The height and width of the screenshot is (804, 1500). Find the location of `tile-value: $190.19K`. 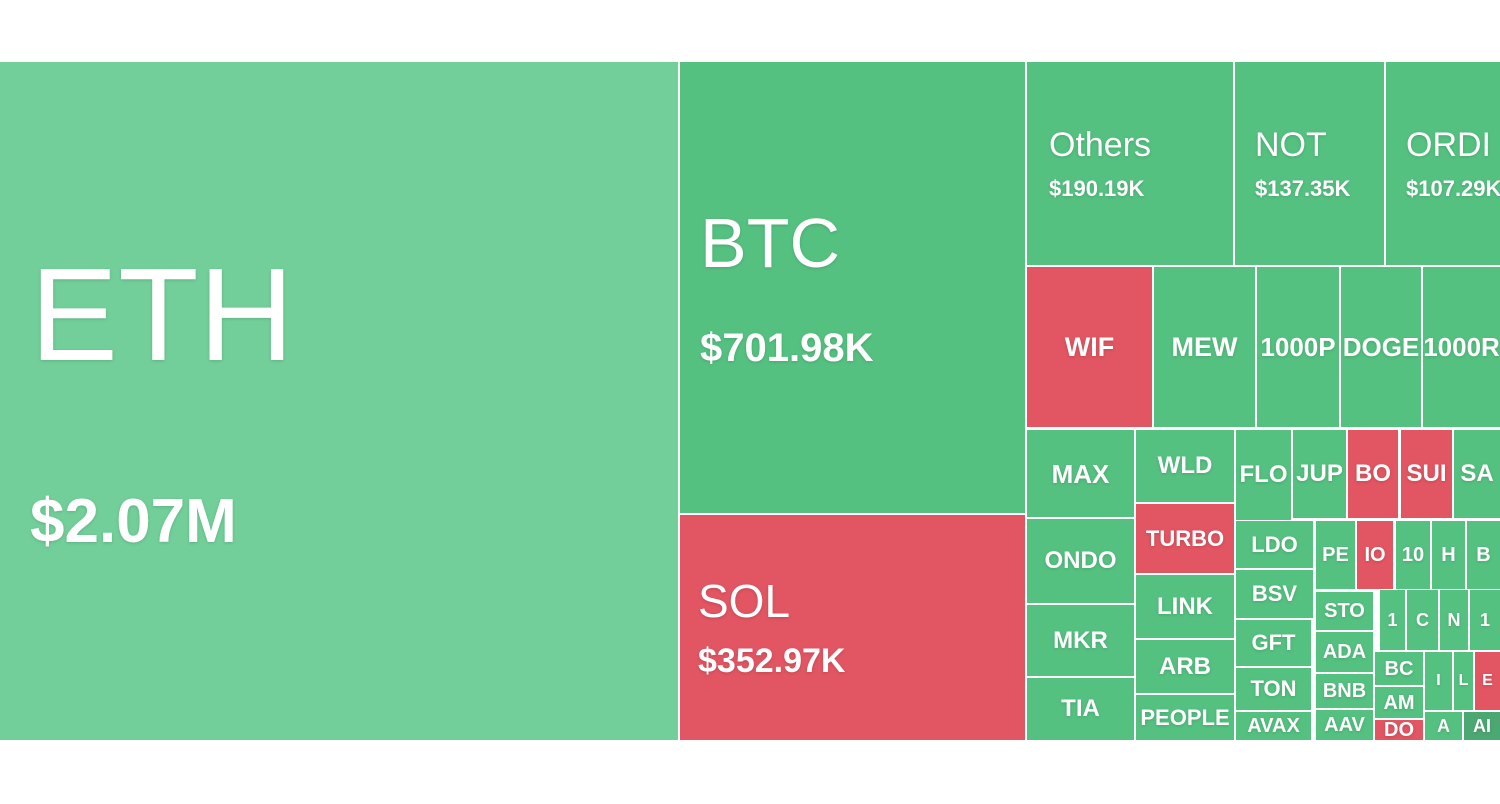

tile-value: $190.19K is located at coordinates (1097, 188).